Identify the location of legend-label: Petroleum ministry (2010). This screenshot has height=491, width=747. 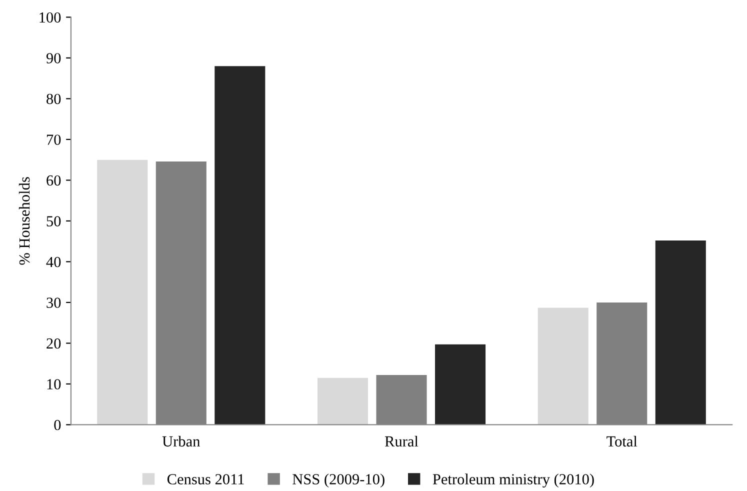
(513, 481).